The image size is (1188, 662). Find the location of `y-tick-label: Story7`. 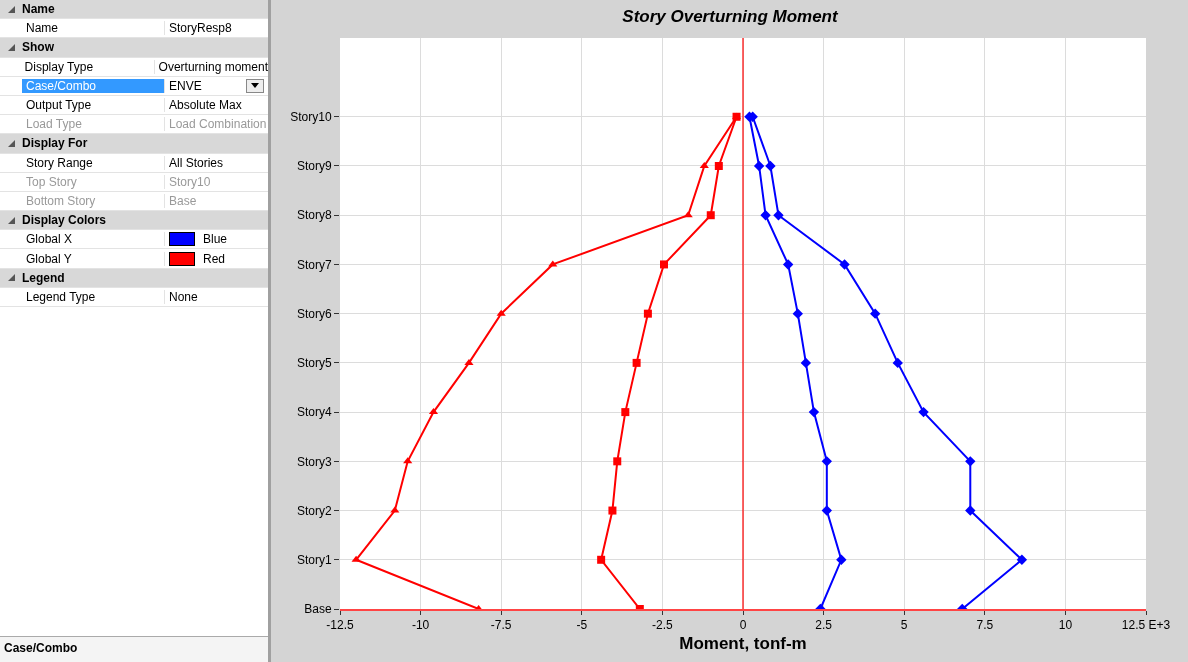

y-tick-label: Story7 is located at coordinates (314, 264).